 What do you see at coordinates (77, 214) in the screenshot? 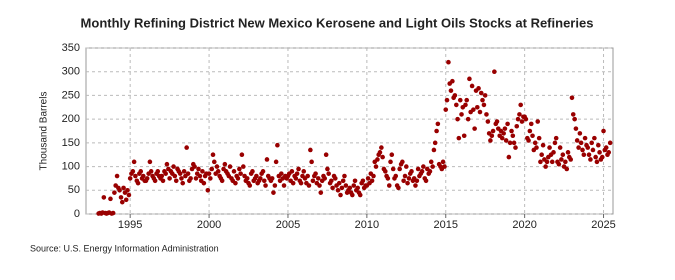
I see `y-tick-label: 0` at bounding box center [77, 214].